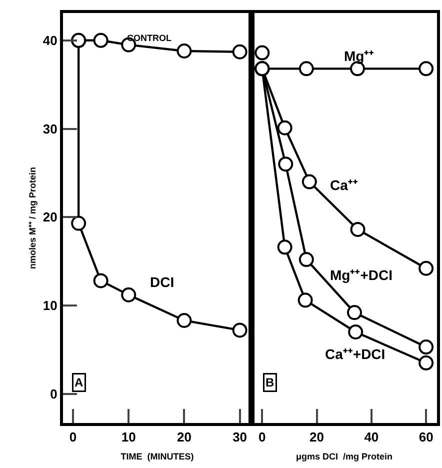 This screenshot has width=442, height=468. What do you see at coordinates (149, 38) in the screenshot?
I see `series-label: CONTROL` at bounding box center [149, 38].